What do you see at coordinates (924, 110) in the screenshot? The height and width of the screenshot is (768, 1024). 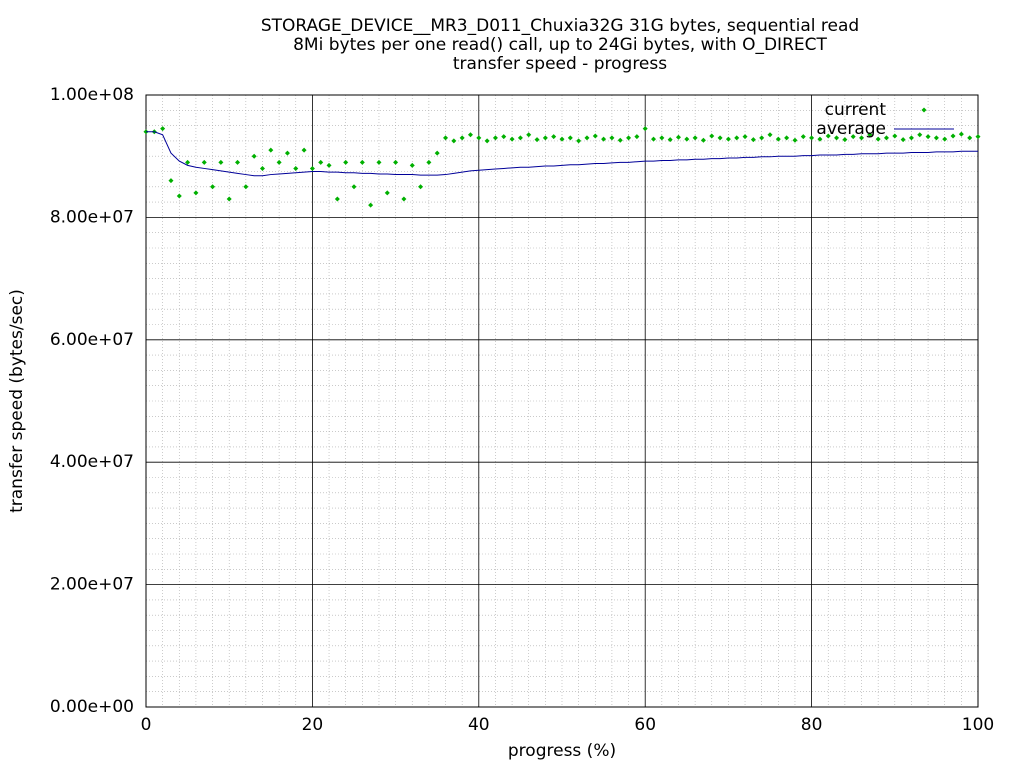 I see `legend-marker` at bounding box center [924, 110].